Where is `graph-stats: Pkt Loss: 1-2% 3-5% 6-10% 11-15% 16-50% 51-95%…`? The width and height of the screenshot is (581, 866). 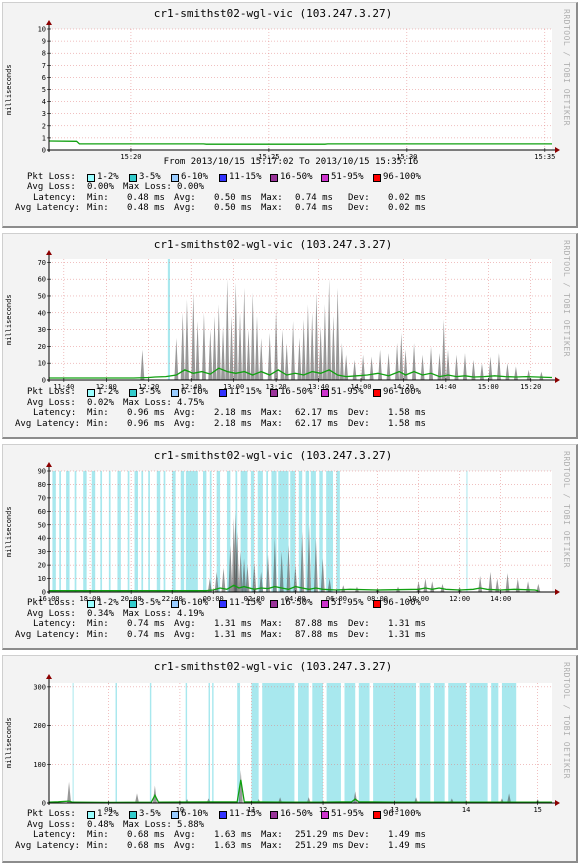
graph-stats: Pkt Loss: 1-2% 3-5% 6-10% 11-15% 16-50% 51-95%… is located at coordinates (291, 408).